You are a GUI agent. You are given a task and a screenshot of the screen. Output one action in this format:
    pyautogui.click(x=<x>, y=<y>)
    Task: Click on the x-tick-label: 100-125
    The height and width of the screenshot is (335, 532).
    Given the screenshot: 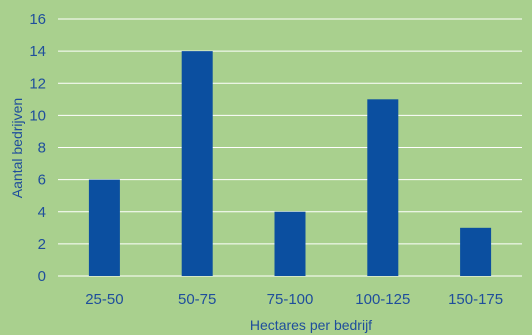 What is the action you would take?
    pyautogui.click(x=382, y=299)
    